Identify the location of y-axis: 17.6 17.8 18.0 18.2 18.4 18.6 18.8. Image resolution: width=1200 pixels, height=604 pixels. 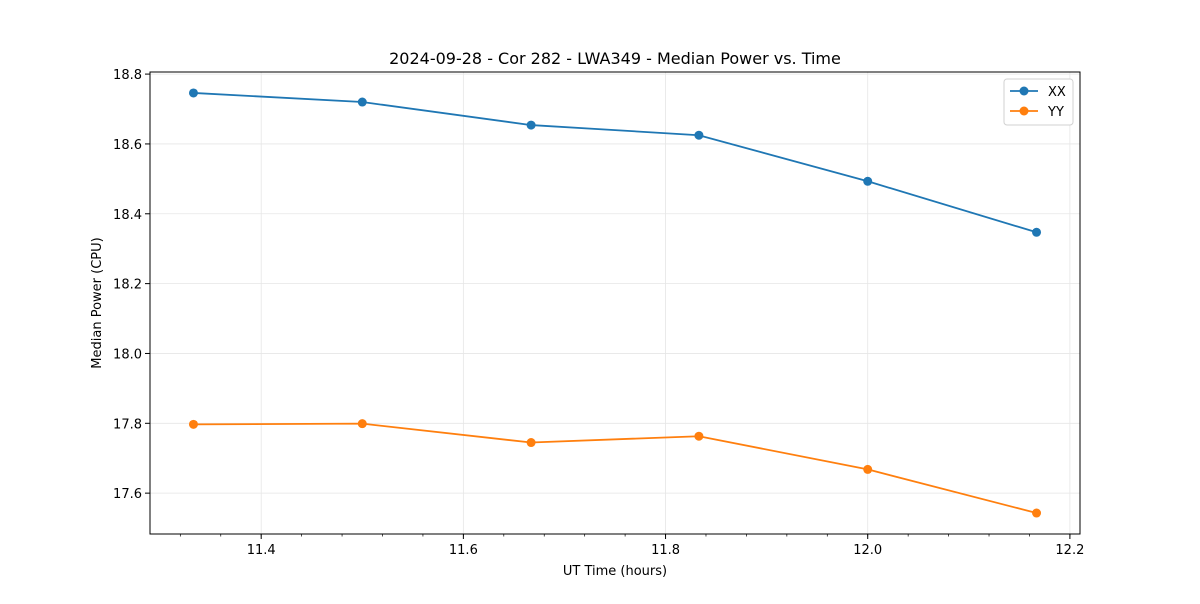
(131, 285).